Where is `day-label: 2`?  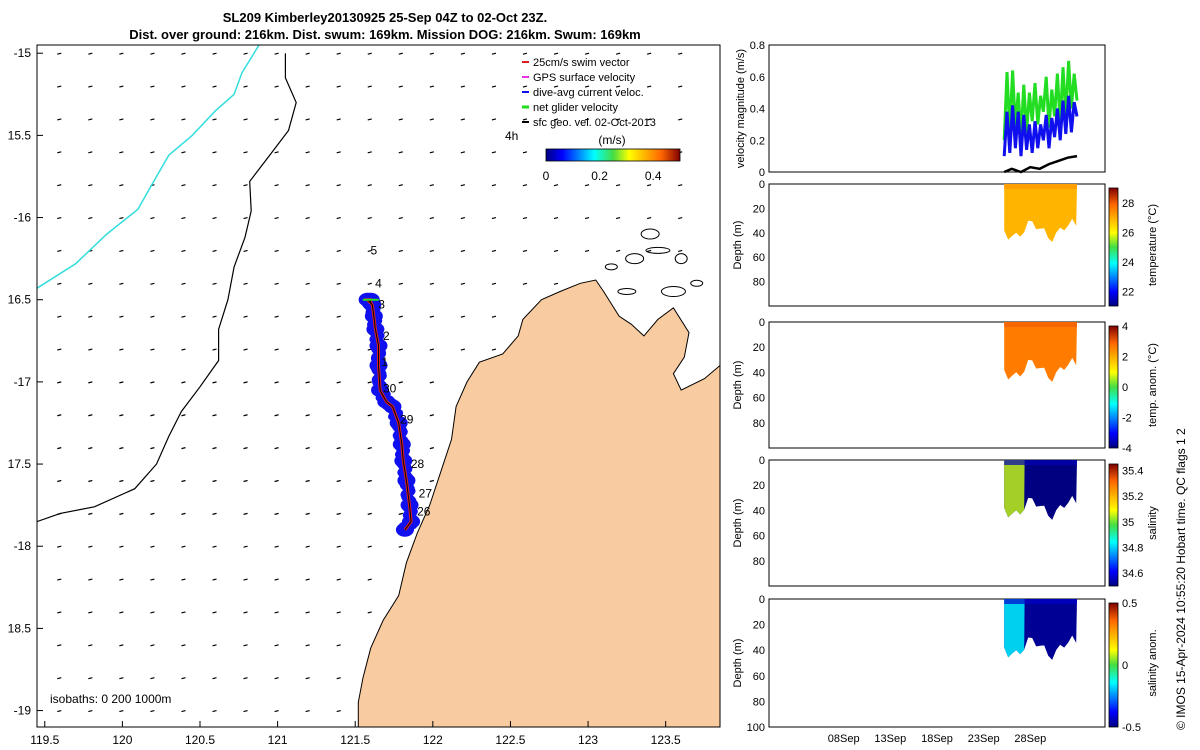 day-label: 2 is located at coordinates (386, 336).